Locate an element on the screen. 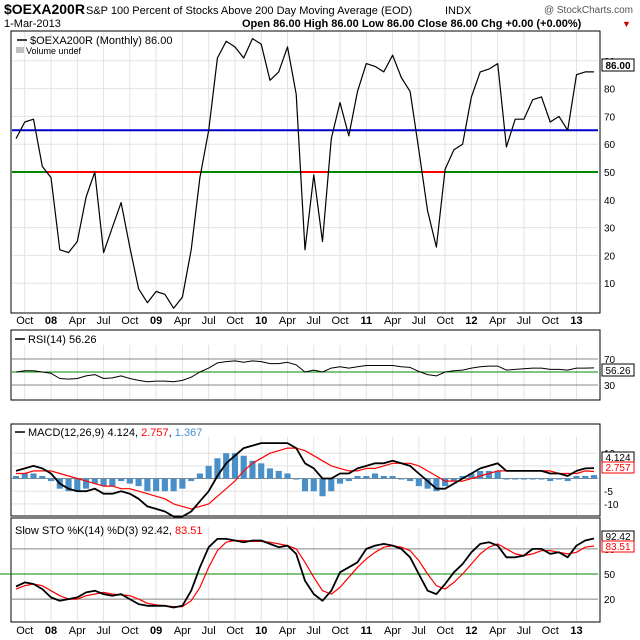 Image resolution: width=640 pixels, height=640 pixels. main-legend: $OEXA200R (Monthly) 86.00 Volume undef is located at coordinates (94, 45).